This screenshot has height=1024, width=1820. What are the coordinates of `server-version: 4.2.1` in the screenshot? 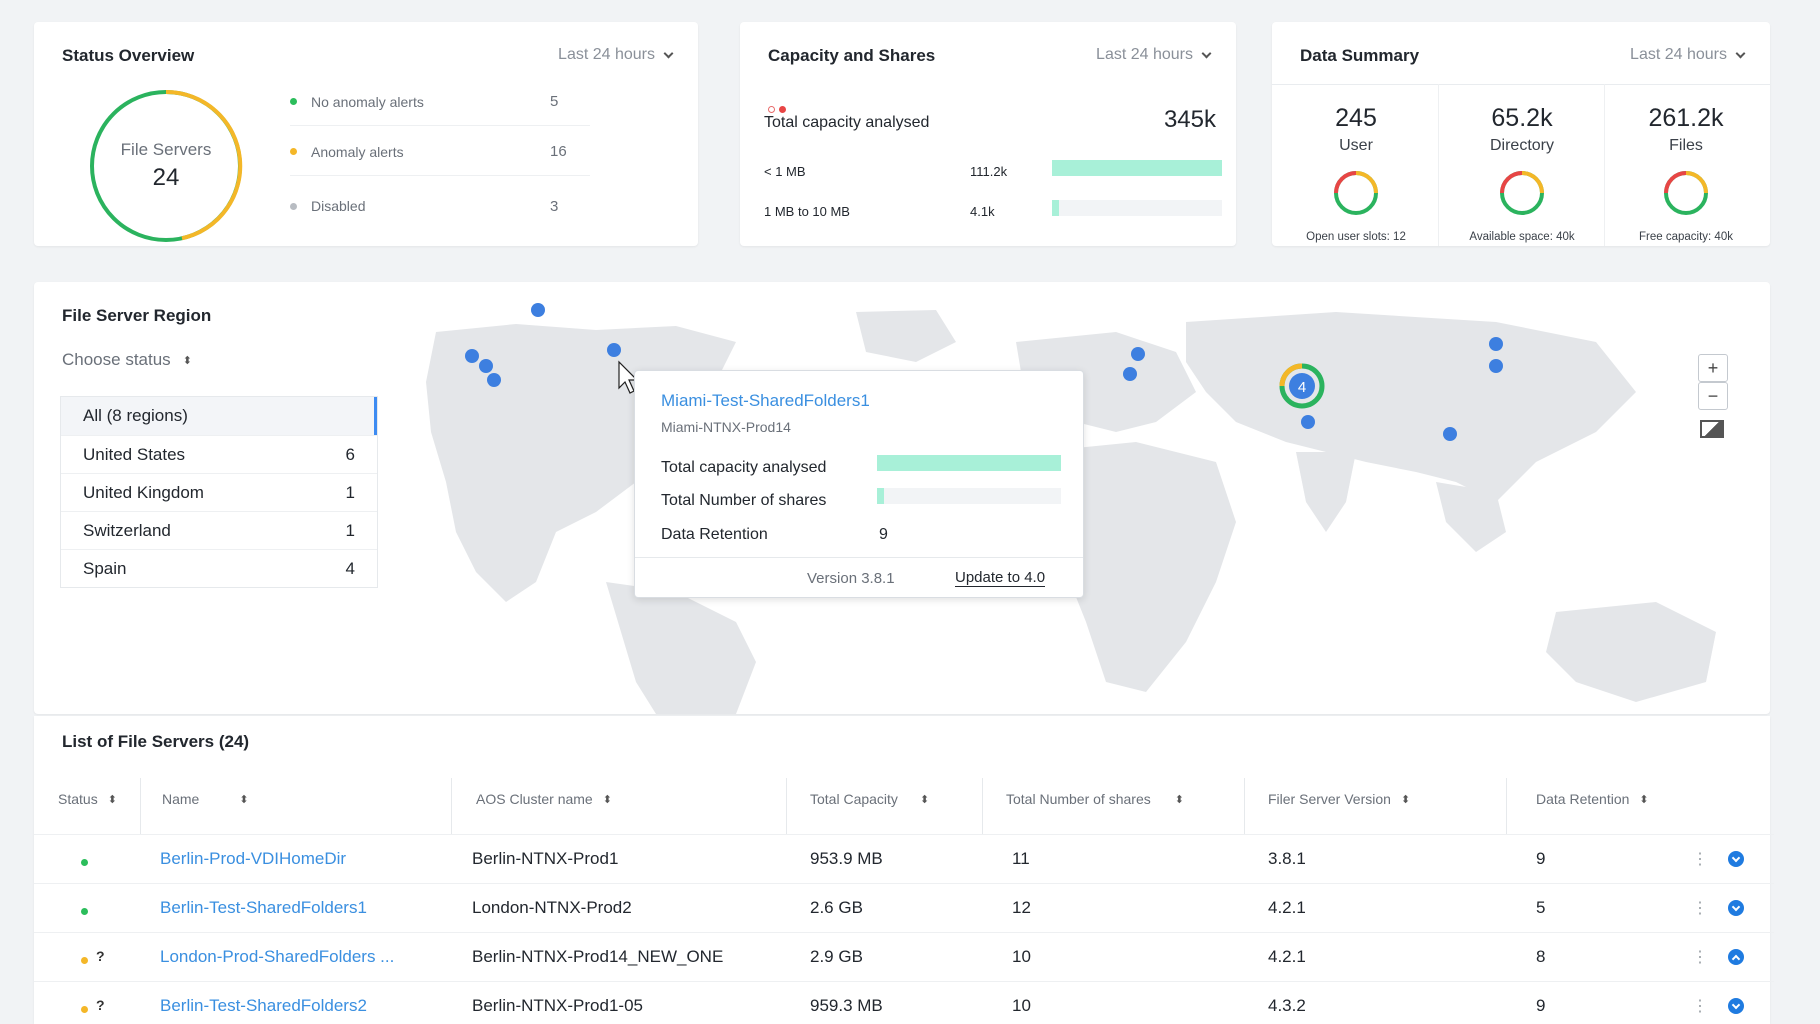 It's located at (1287, 956).